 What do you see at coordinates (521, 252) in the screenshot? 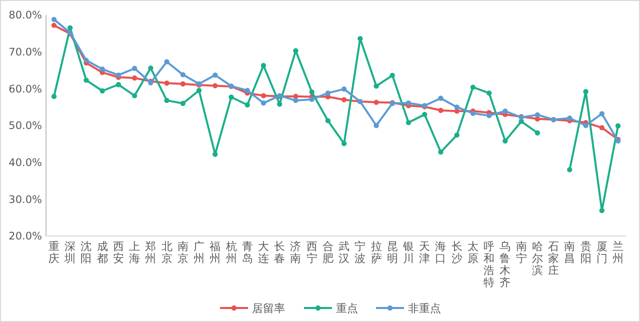
I see `x-tick-label: 南宁` at bounding box center [521, 252].